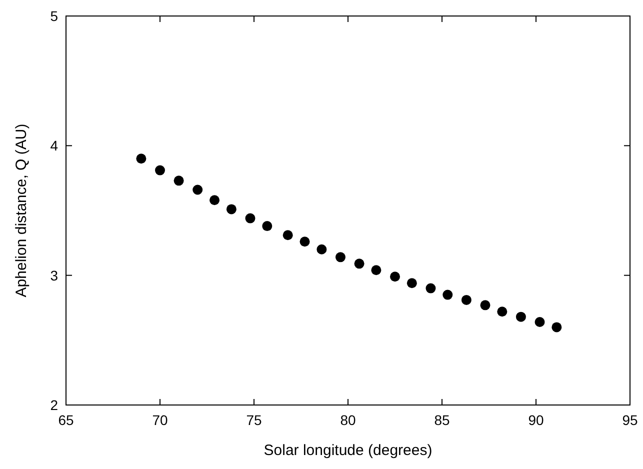 This screenshot has height=469, width=643. What do you see at coordinates (54, 146) in the screenshot?
I see `y-tick-label: 4` at bounding box center [54, 146].